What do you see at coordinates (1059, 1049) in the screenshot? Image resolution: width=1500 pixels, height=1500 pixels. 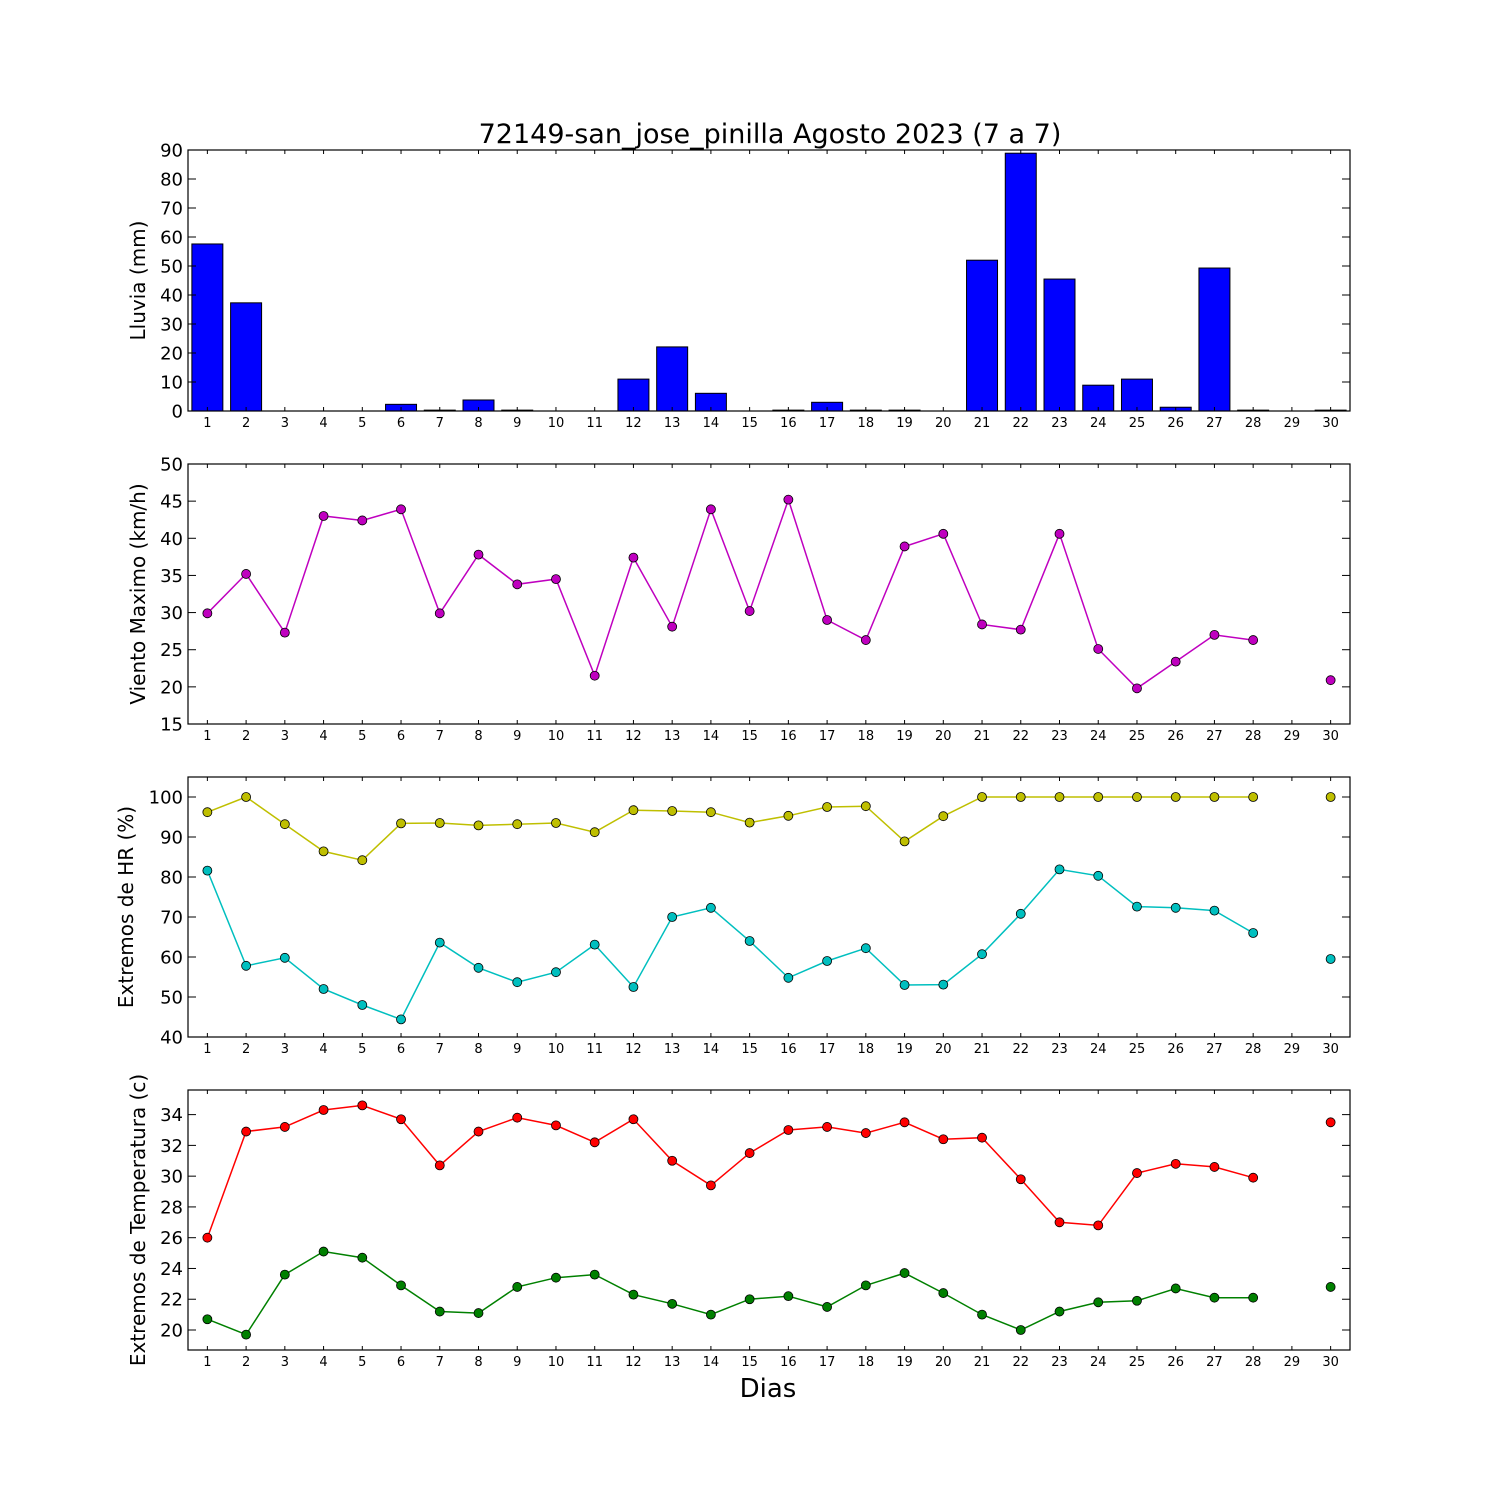 I see `x-tick-label: 23` at bounding box center [1059, 1049].